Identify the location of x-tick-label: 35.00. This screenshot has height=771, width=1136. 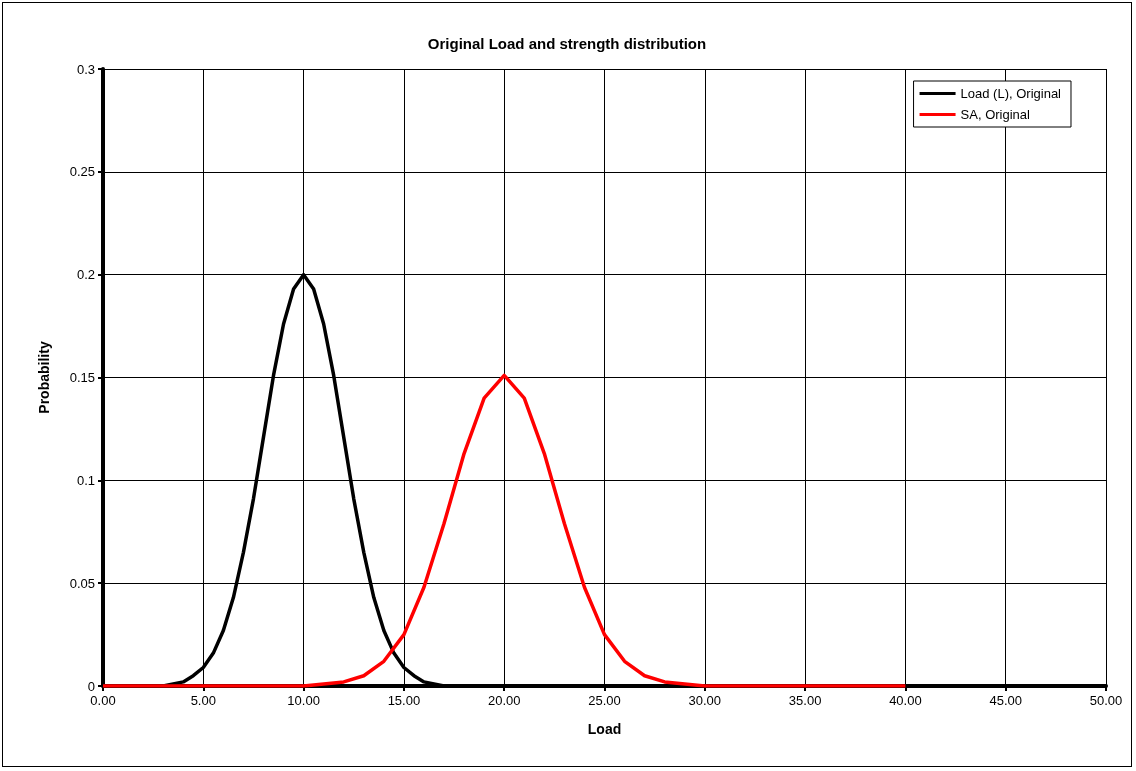
(805, 700).